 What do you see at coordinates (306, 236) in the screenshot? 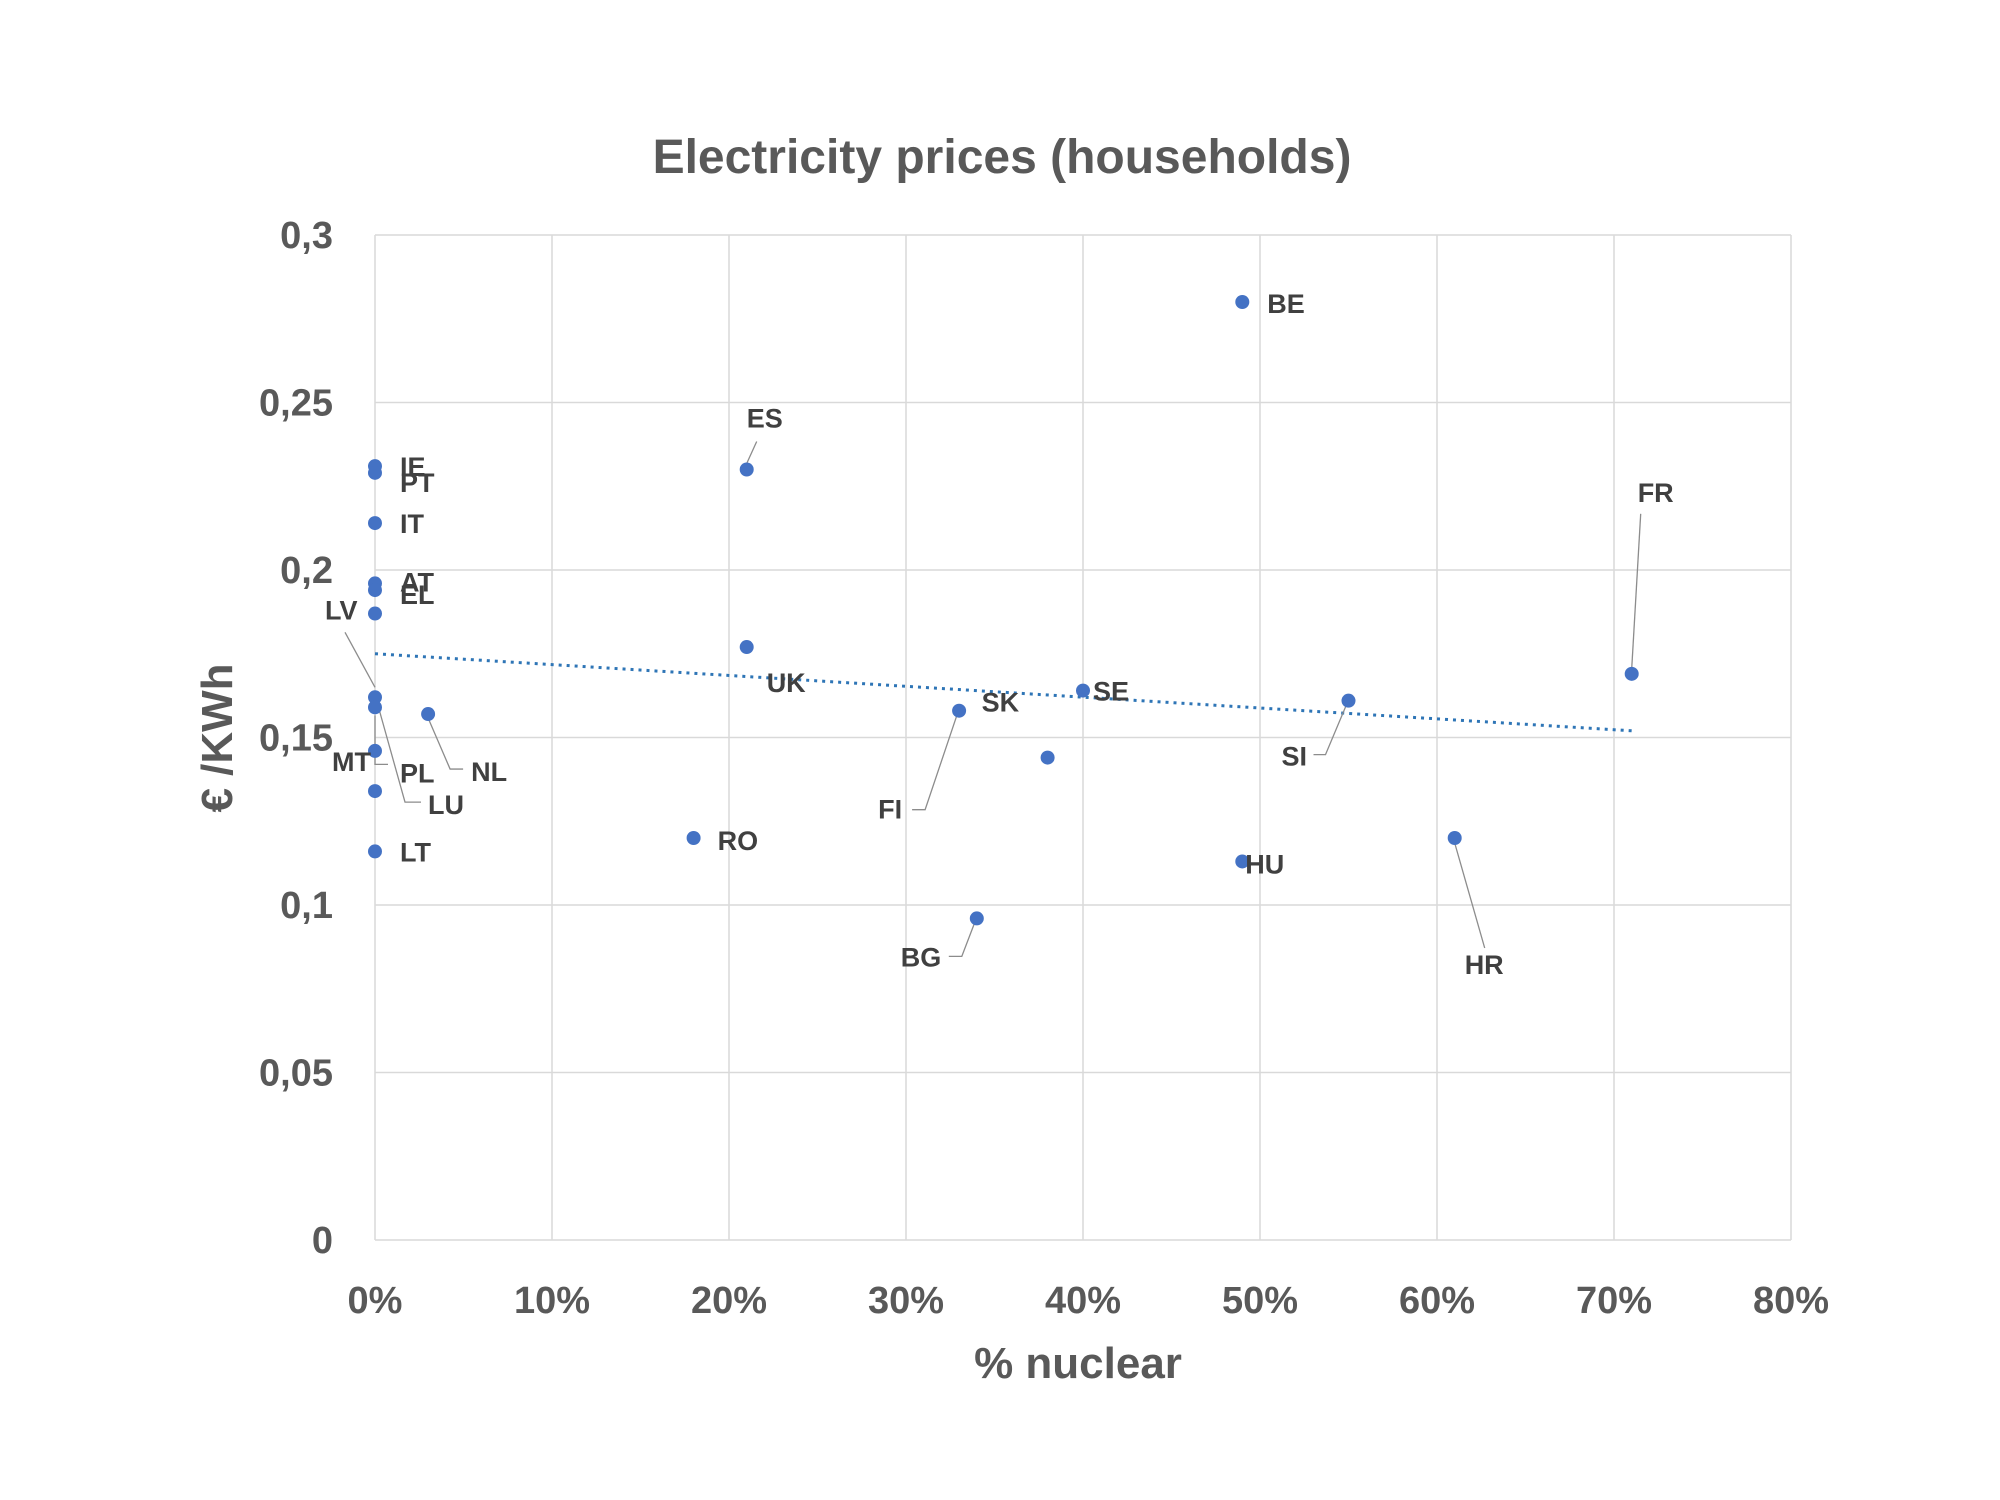
I see `y-tick-label: 0,3` at bounding box center [306, 236].